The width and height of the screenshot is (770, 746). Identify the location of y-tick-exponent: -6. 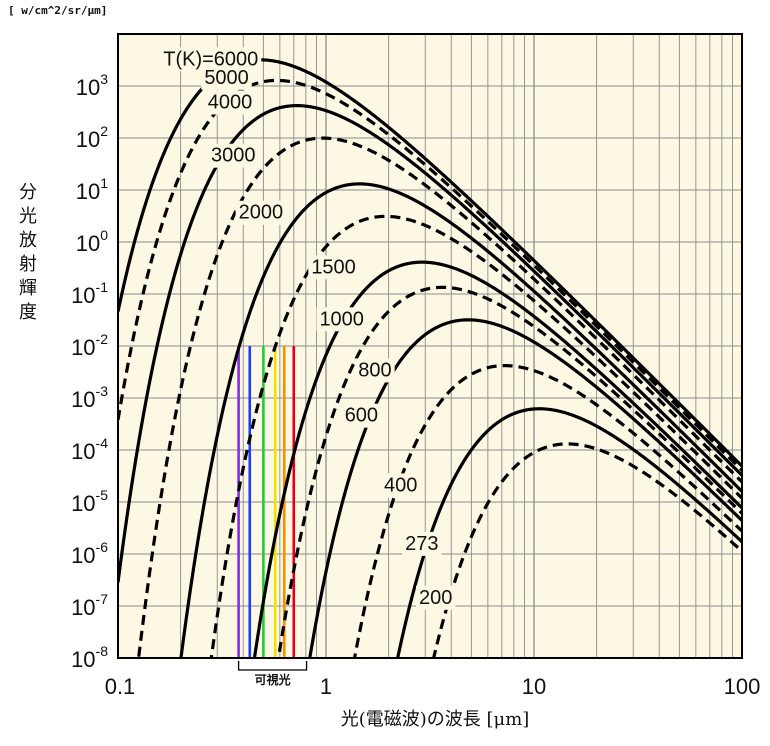
(102, 547).